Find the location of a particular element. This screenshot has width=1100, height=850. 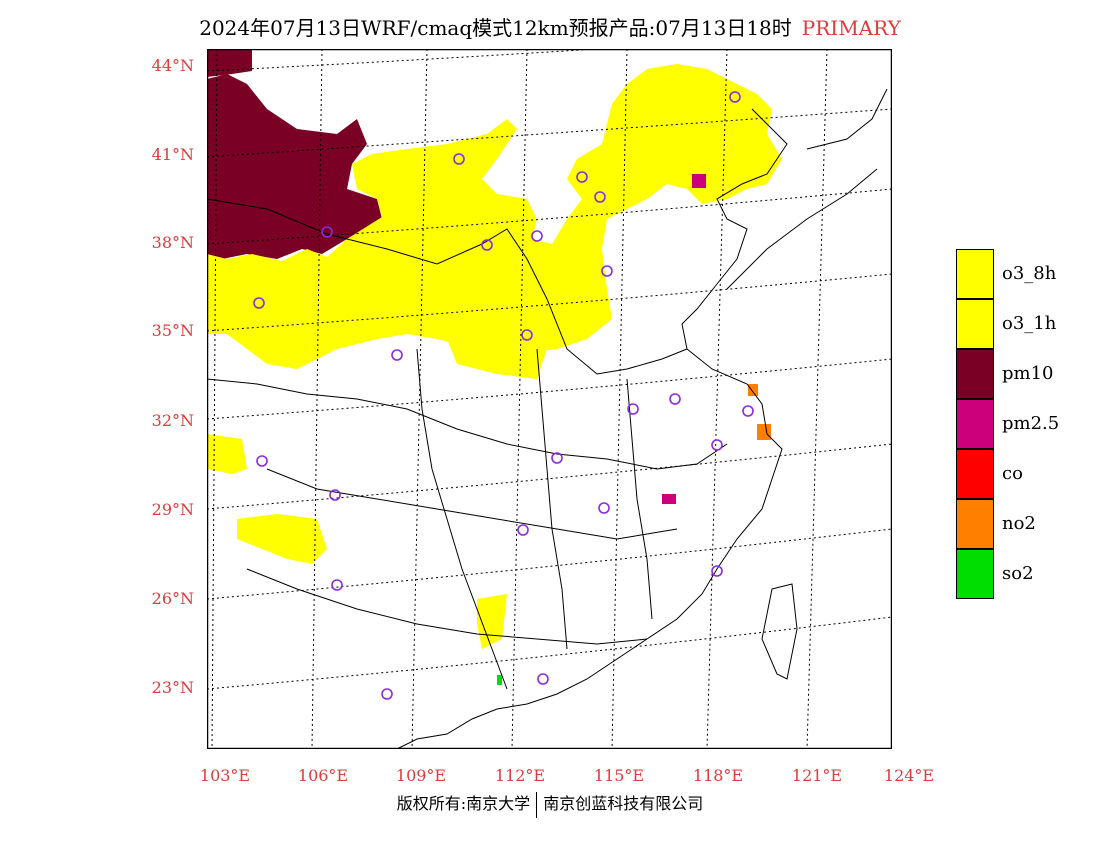

no2-spot-jiangsu is located at coordinates (753, 390).